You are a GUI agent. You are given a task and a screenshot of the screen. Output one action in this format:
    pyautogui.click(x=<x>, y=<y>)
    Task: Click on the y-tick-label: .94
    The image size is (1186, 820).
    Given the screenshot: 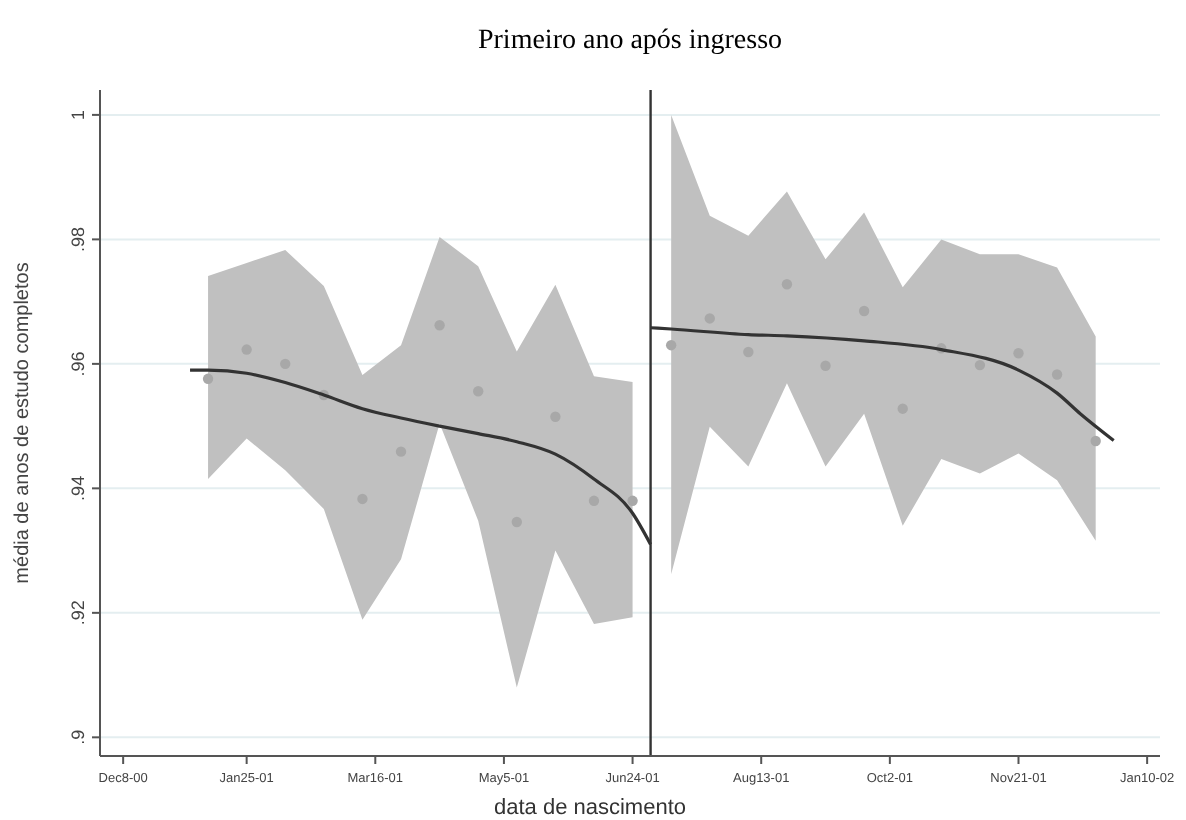 What is the action you would take?
    pyautogui.click(x=78, y=488)
    